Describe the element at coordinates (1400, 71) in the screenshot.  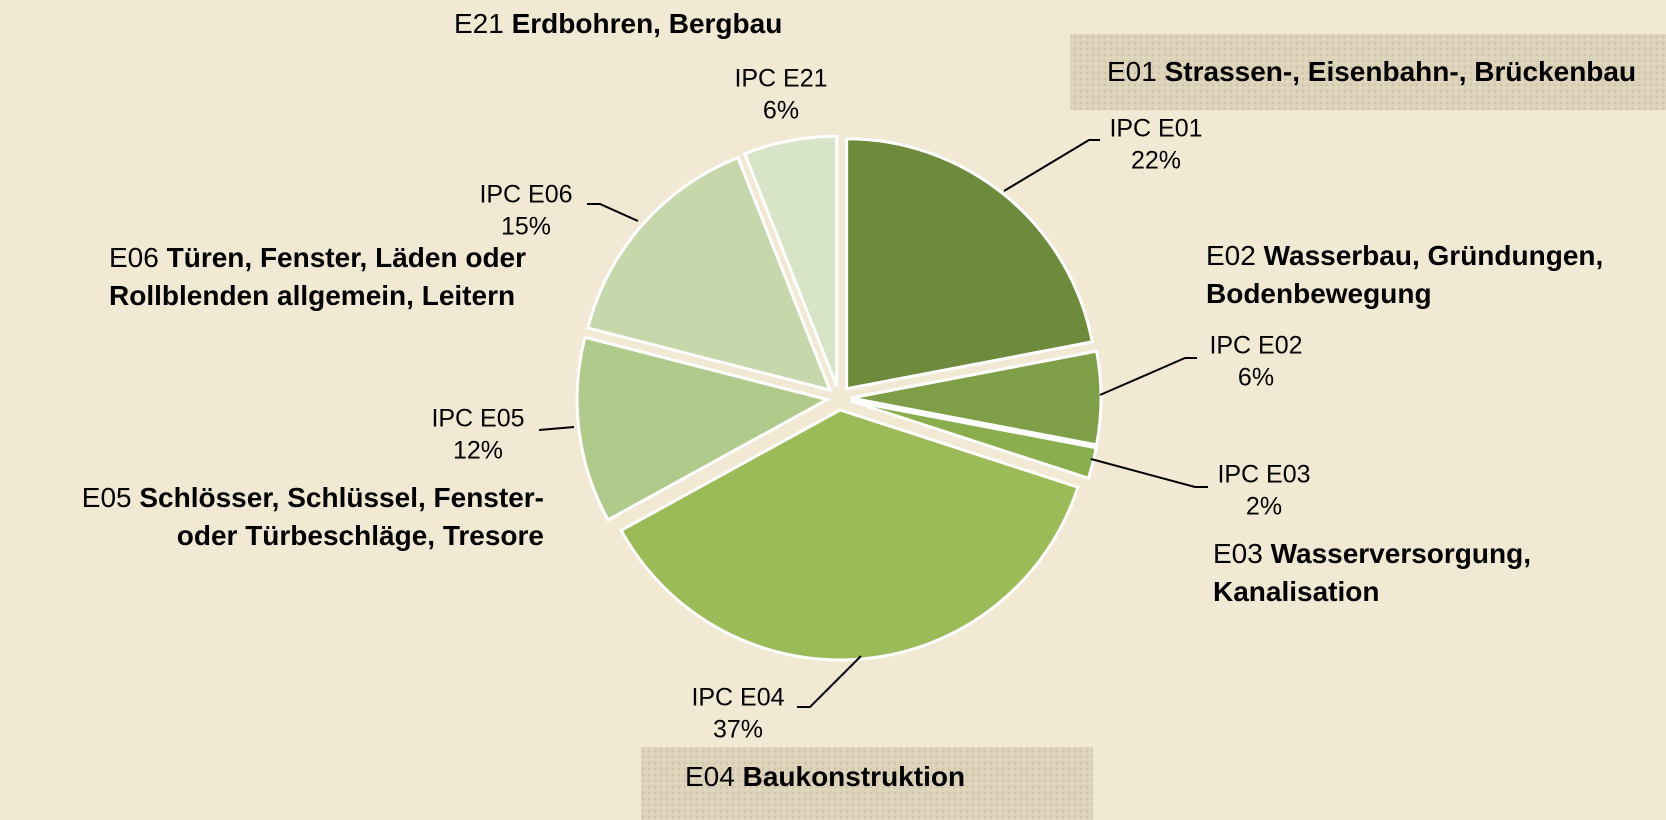
I see `annotation-text: Strassen-, Eisenbahn-, Brückenbau` at that location.